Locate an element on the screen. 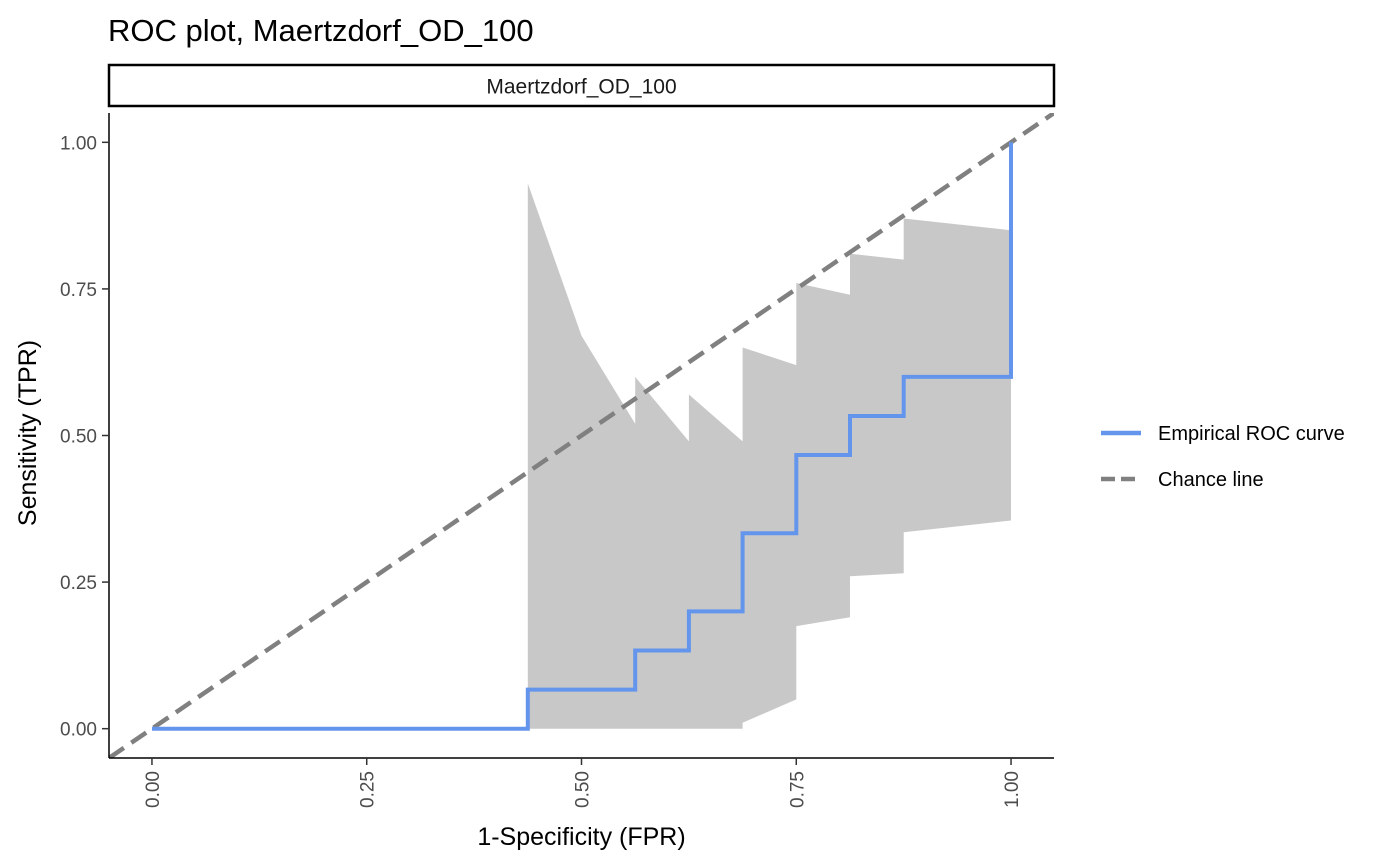  y-tick-label: 1.00 is located at coordinates (78, 143).